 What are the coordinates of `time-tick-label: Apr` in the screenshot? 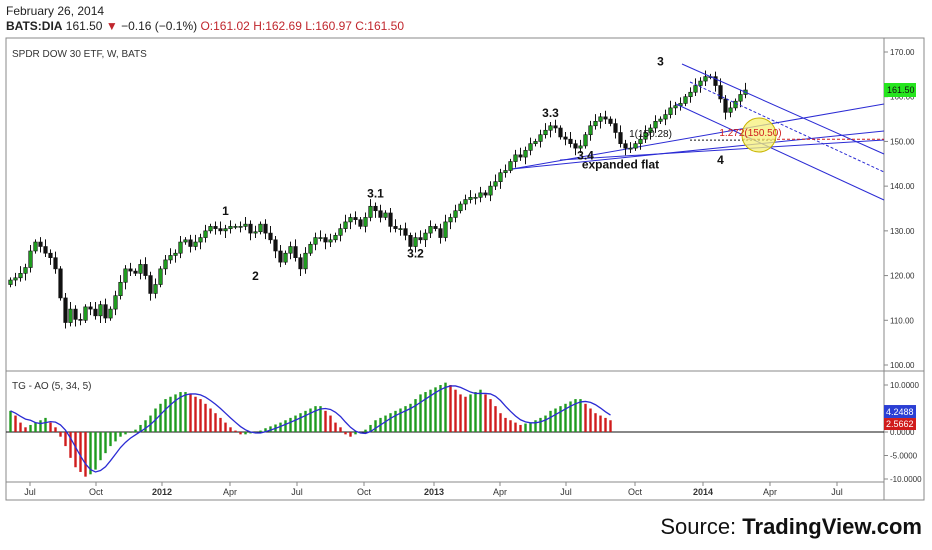 It's located at (770, 492).